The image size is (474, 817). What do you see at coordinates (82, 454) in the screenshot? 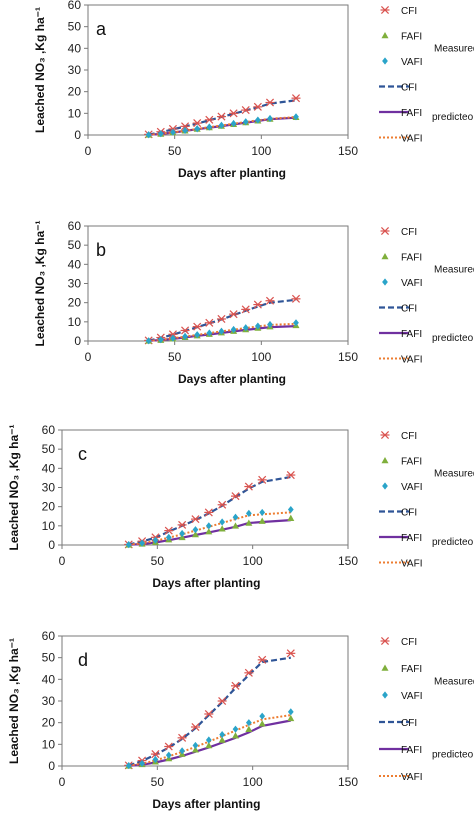
I see `panel-letter: c` at bounding box center [82, 454].